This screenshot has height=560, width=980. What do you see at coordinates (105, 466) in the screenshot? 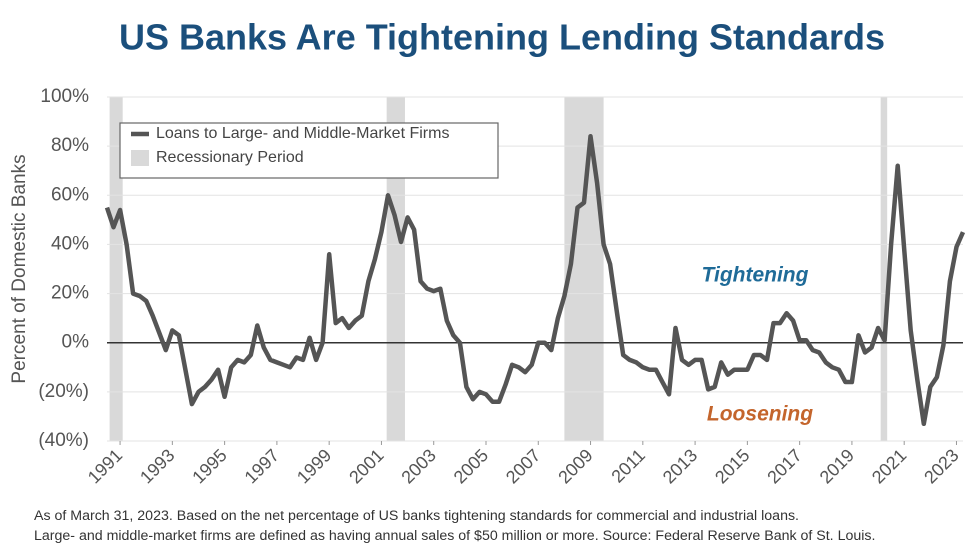
I see `x-tick-label: 1991` at bounding box center [105, 466].